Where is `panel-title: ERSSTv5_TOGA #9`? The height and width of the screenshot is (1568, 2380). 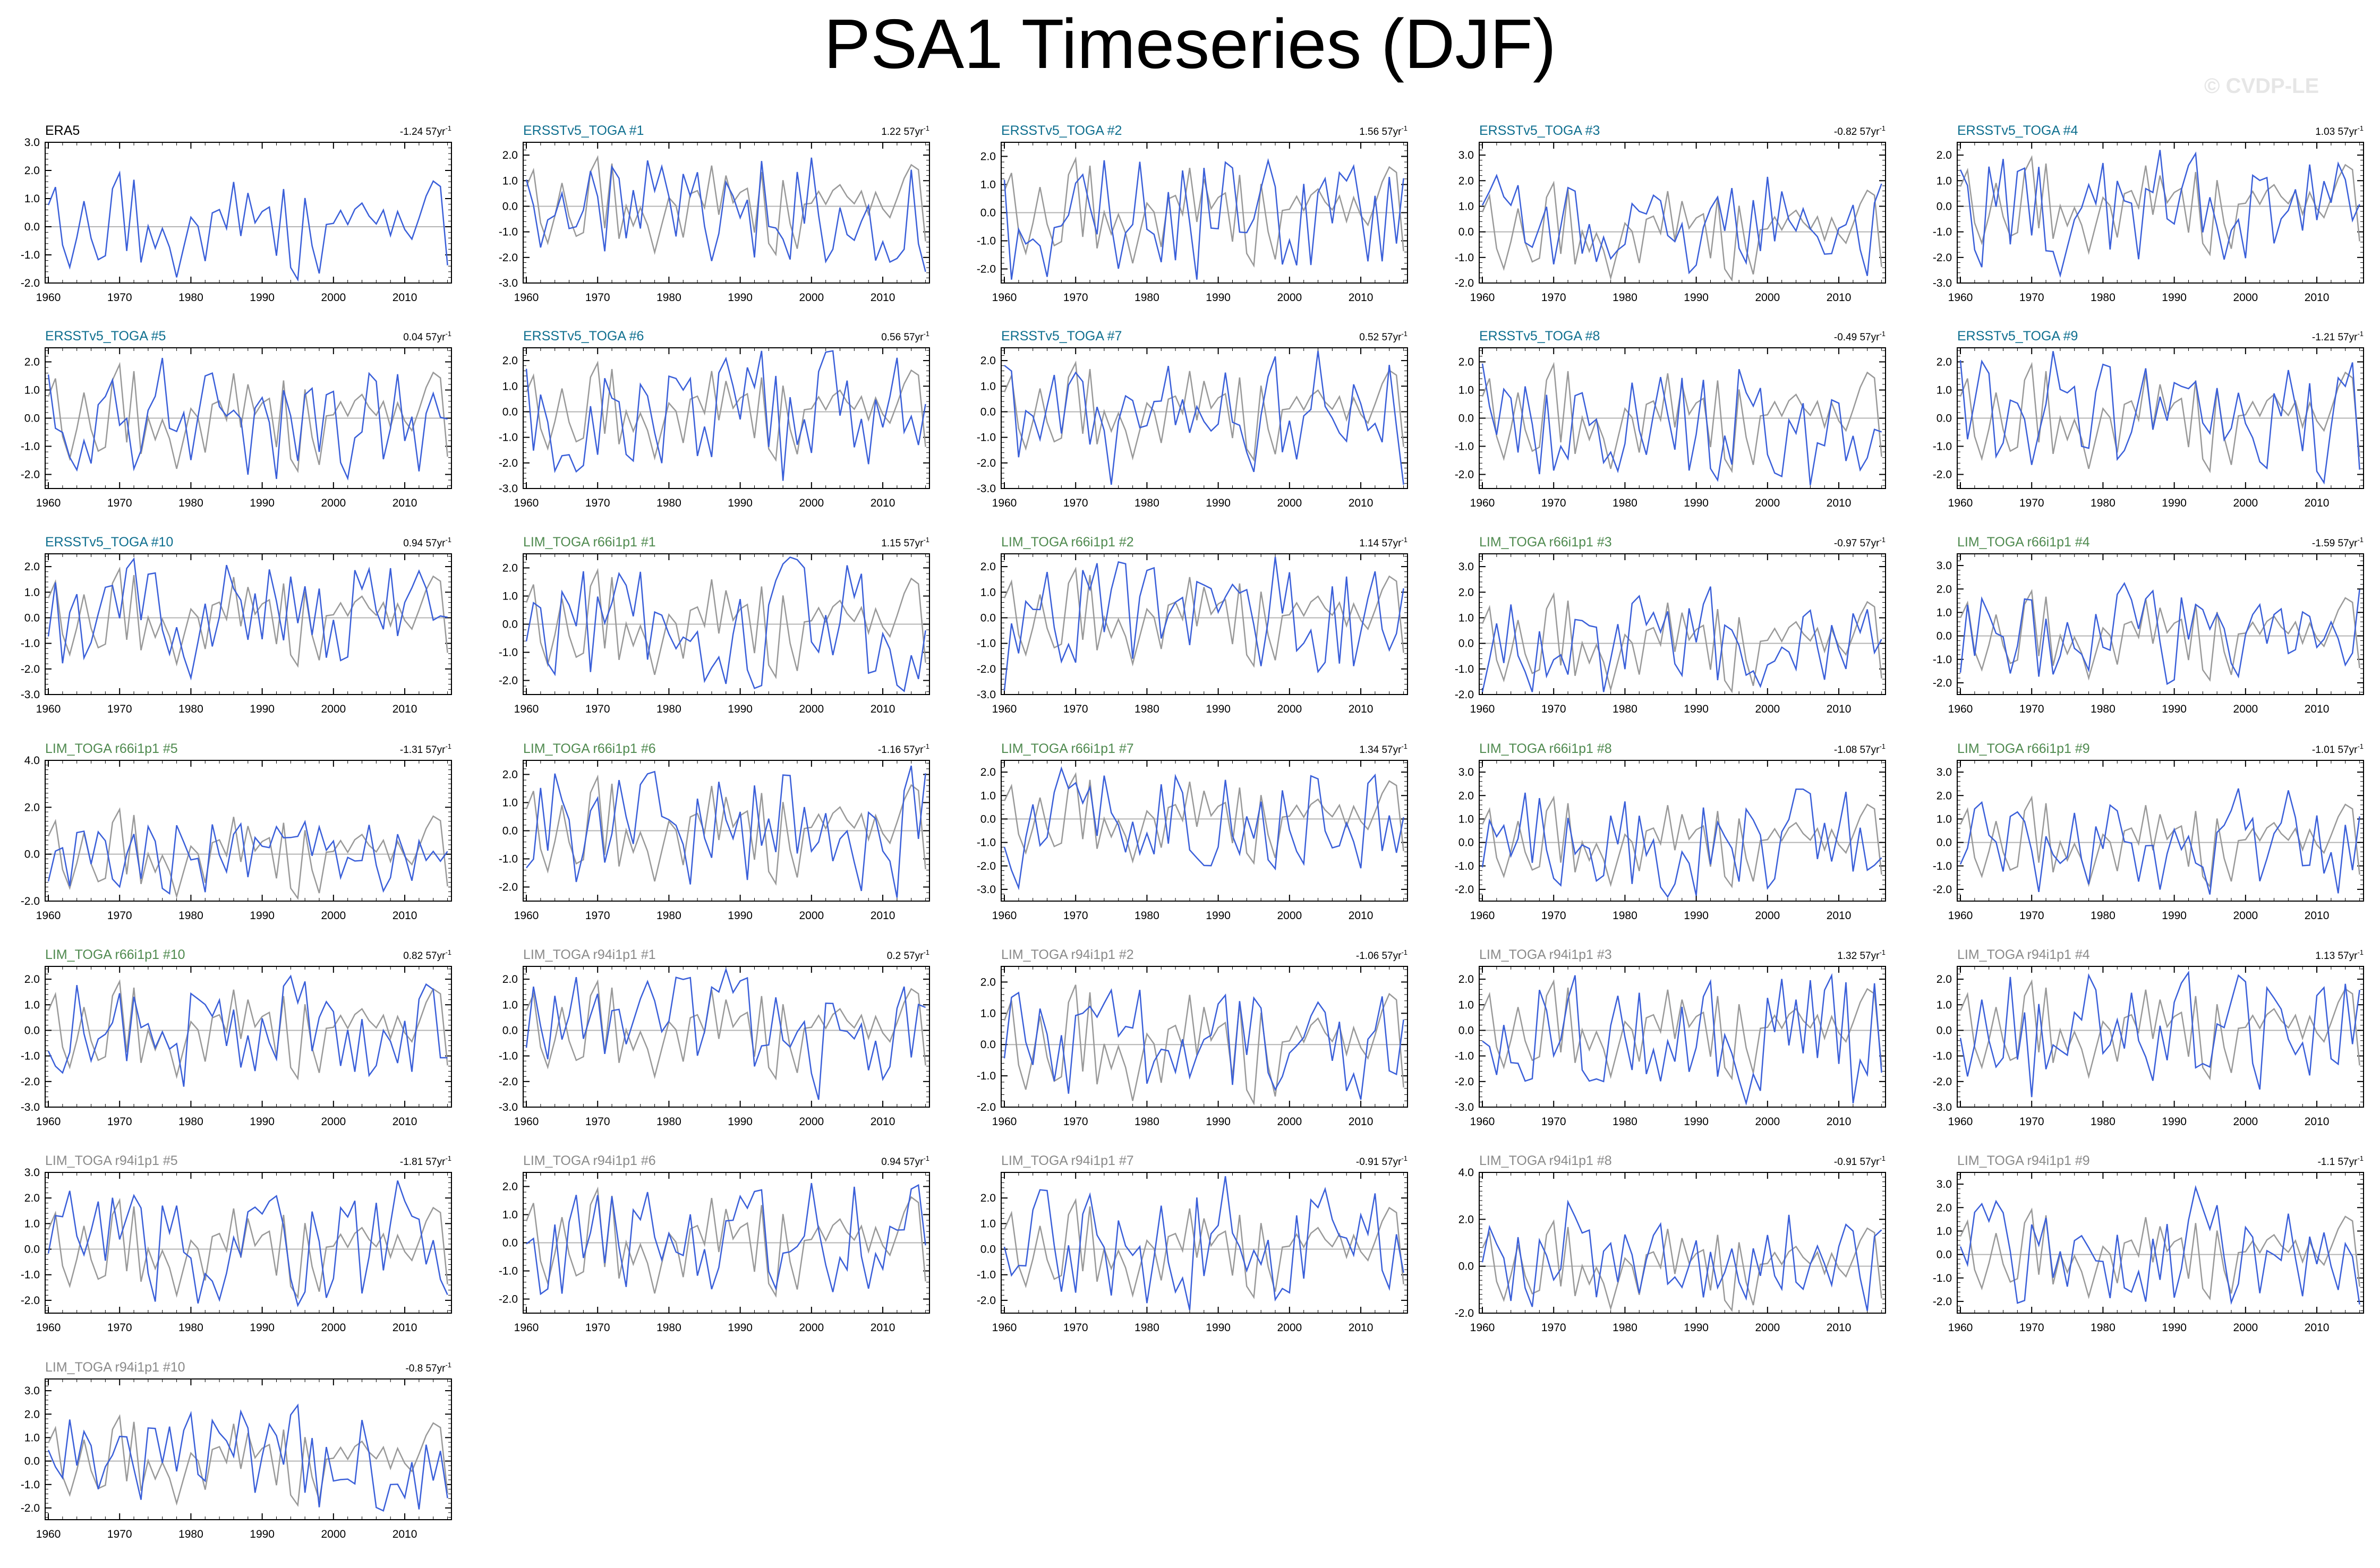 panel-title: ERSSTv5_TOGA #9 is located at coordinates (2017, 336).